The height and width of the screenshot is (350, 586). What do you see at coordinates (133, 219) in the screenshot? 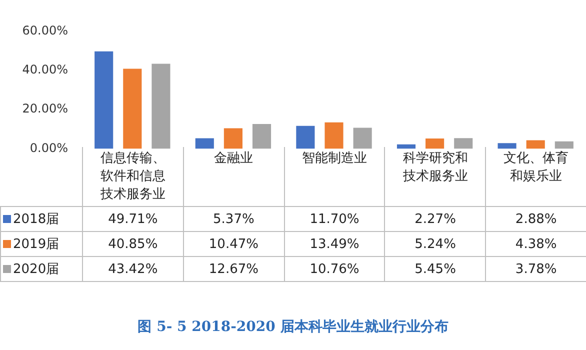
I see `data-label: 49.71%` at bounding box center [133, 219].